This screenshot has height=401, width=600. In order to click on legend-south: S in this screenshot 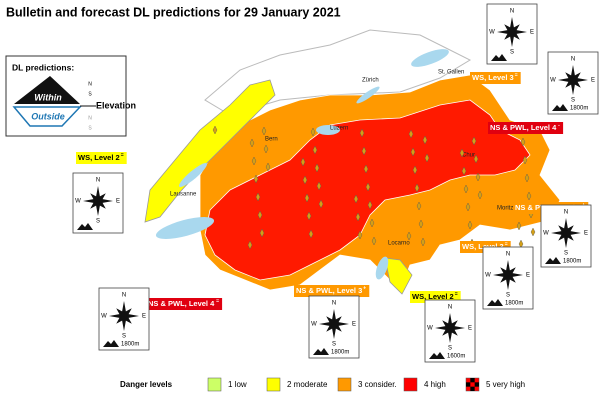, I will do `click(90, 94)`.